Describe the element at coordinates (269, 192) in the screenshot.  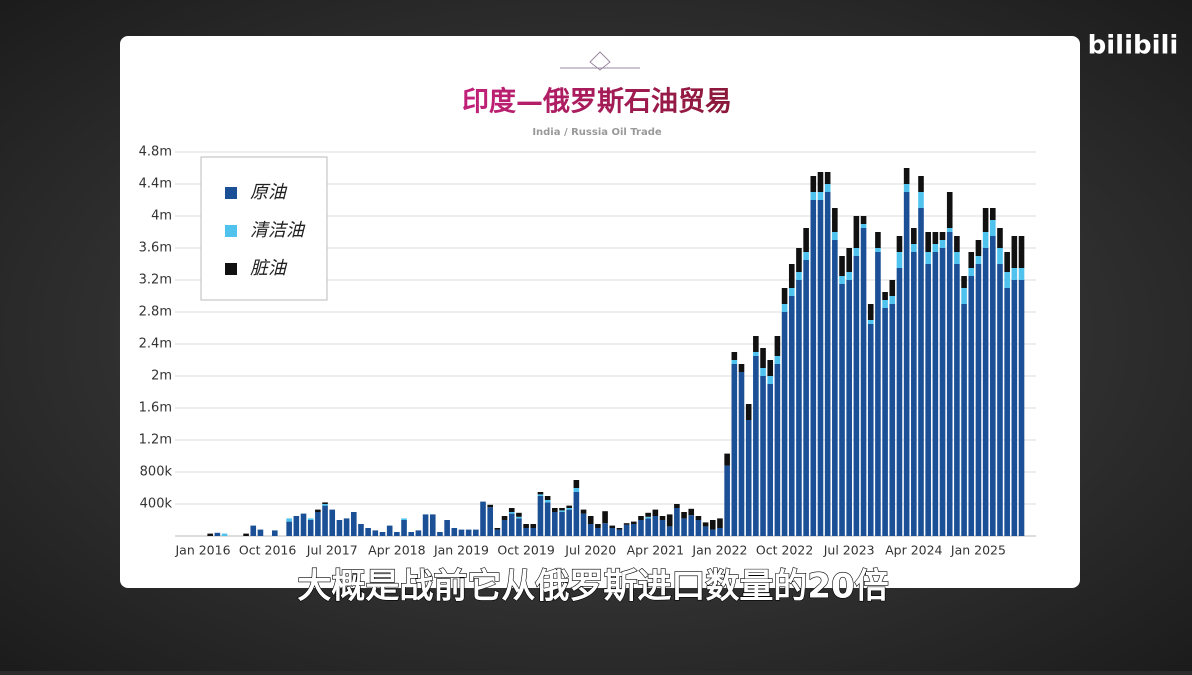
I see `legend-label: 原油` at that location.